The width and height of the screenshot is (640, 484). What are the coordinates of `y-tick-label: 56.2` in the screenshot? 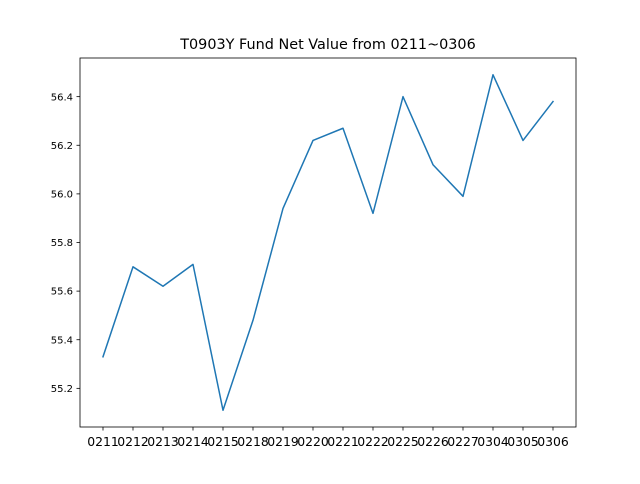 It's located at (62, 146).